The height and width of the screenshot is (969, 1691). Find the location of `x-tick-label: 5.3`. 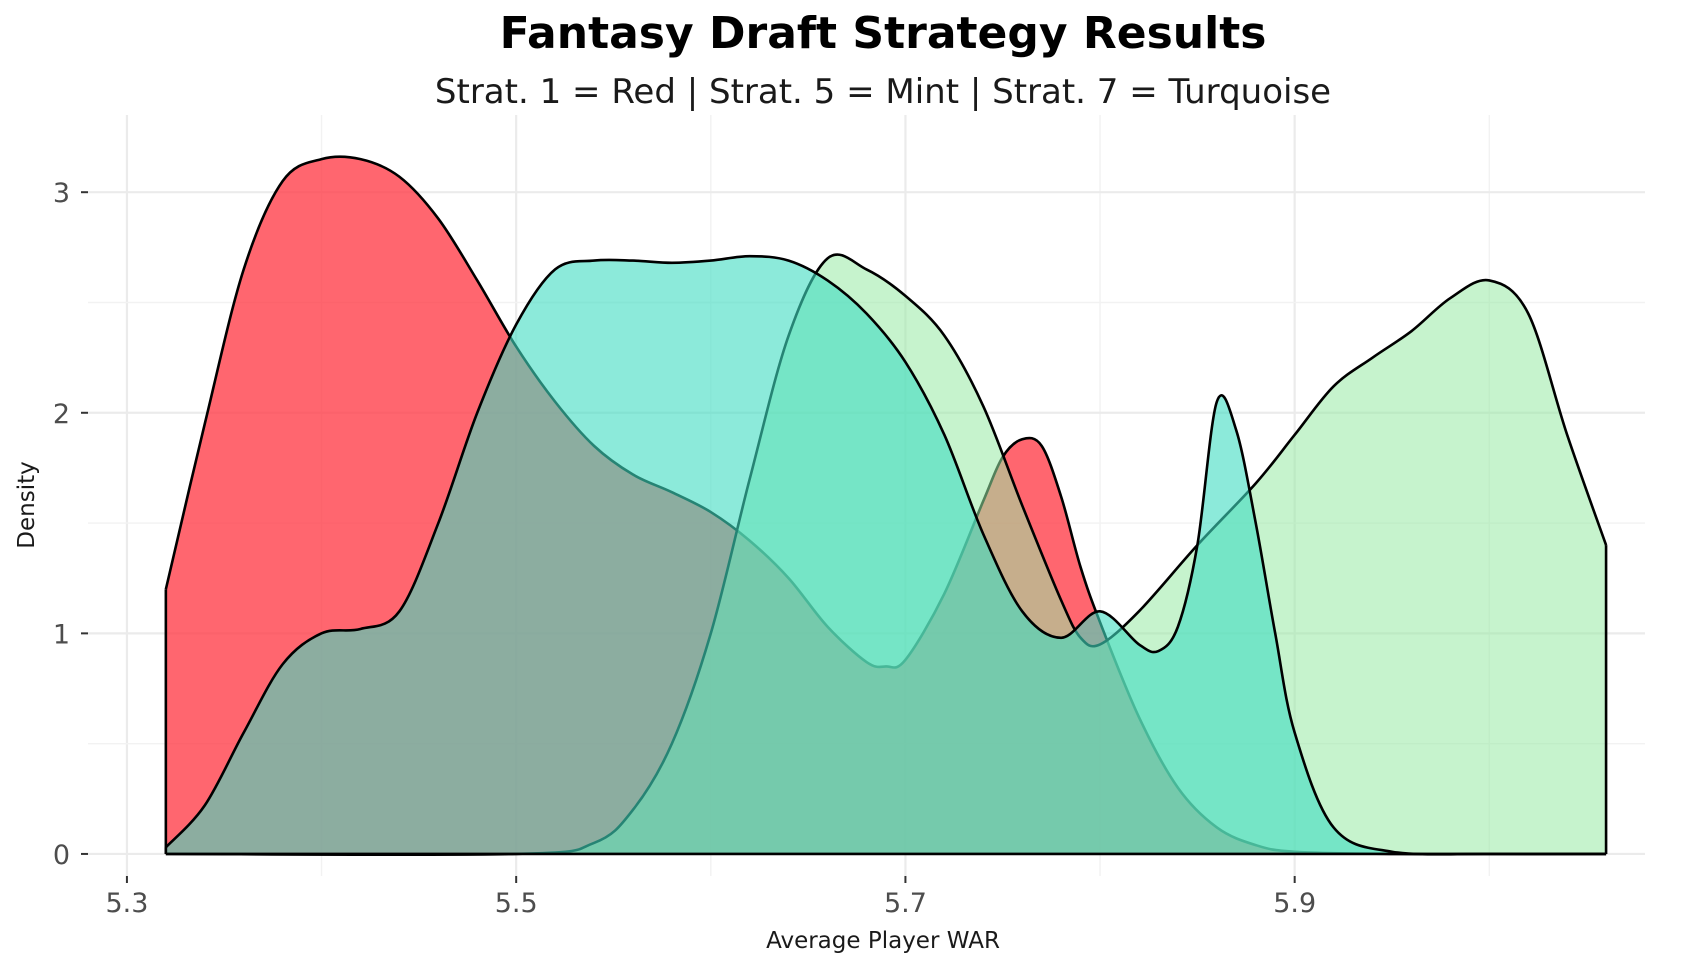

x-tick-label: 5.3 is located at coordinates (126, 903).